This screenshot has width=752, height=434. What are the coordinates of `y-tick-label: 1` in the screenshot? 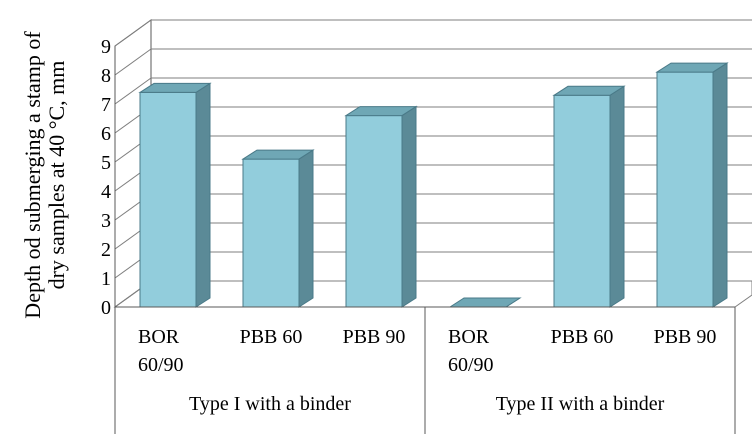 It's located at (106, 279).